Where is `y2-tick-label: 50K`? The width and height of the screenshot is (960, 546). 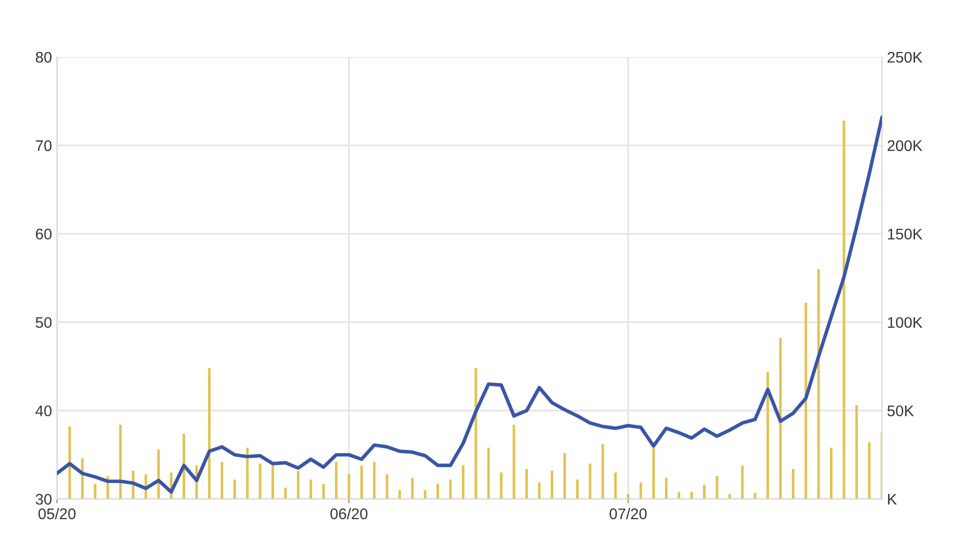
y2-tick-label: 50K is located at coordinates (900, 410).